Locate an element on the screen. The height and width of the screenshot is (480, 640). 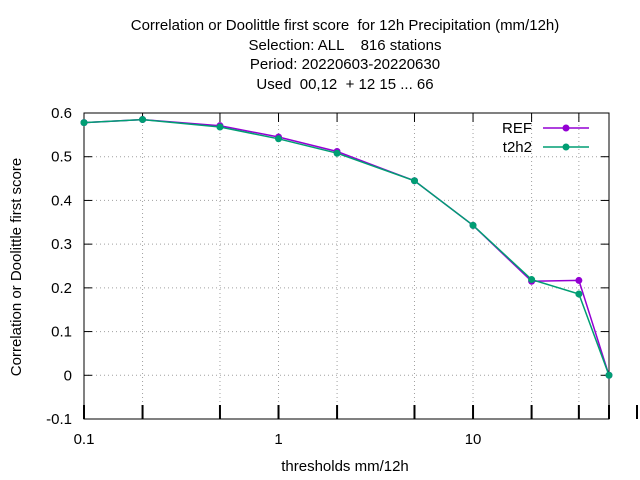
legend: REF t2h2 is located at coordinates (545, 138).